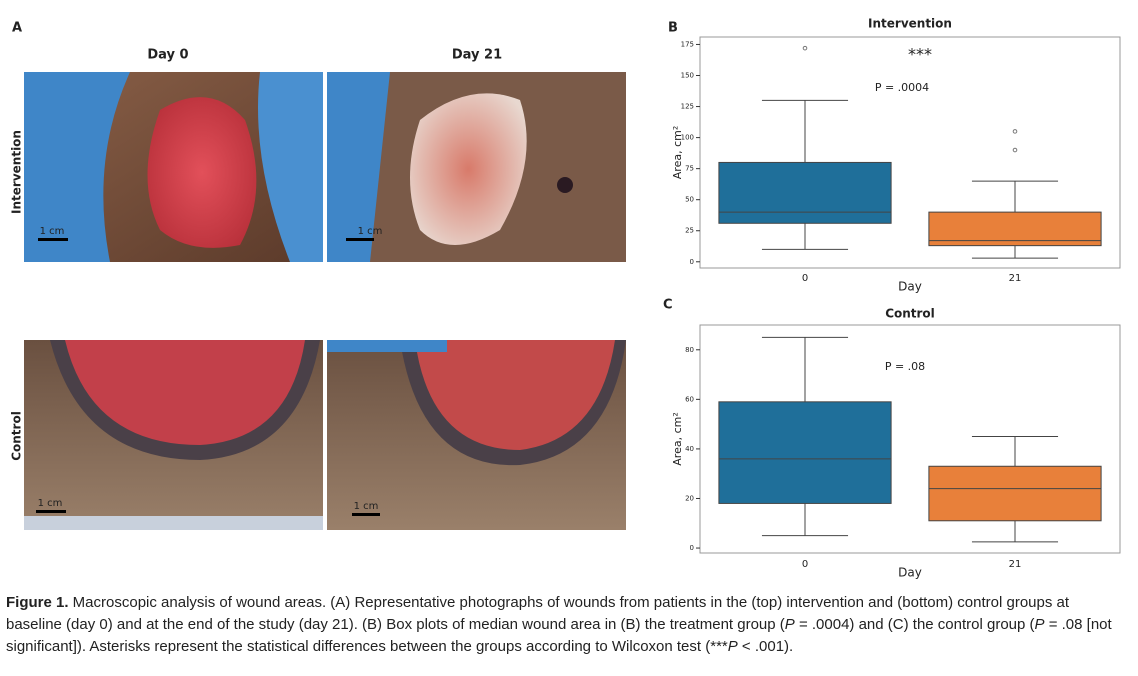 The image size is (1138, 676). I want to click on annotation: P = .08, so click(905, 366).